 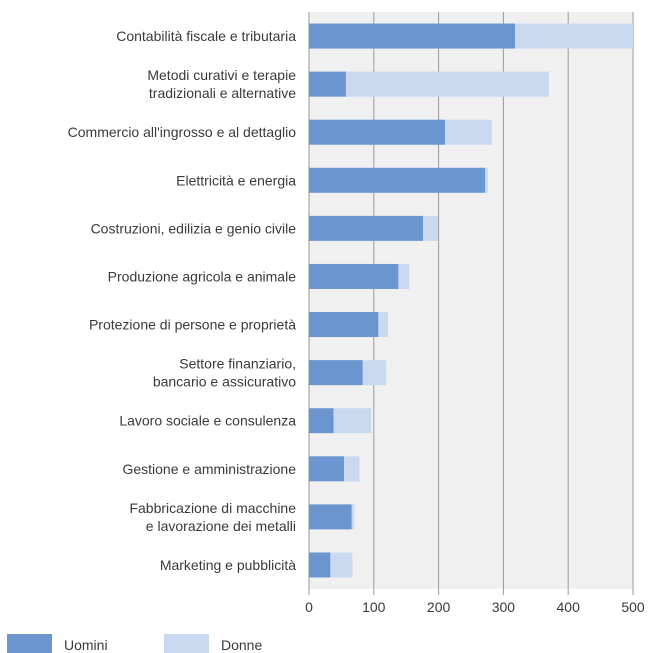 I want to click on legend: Uomini Donne, so click(x=134, y=643).